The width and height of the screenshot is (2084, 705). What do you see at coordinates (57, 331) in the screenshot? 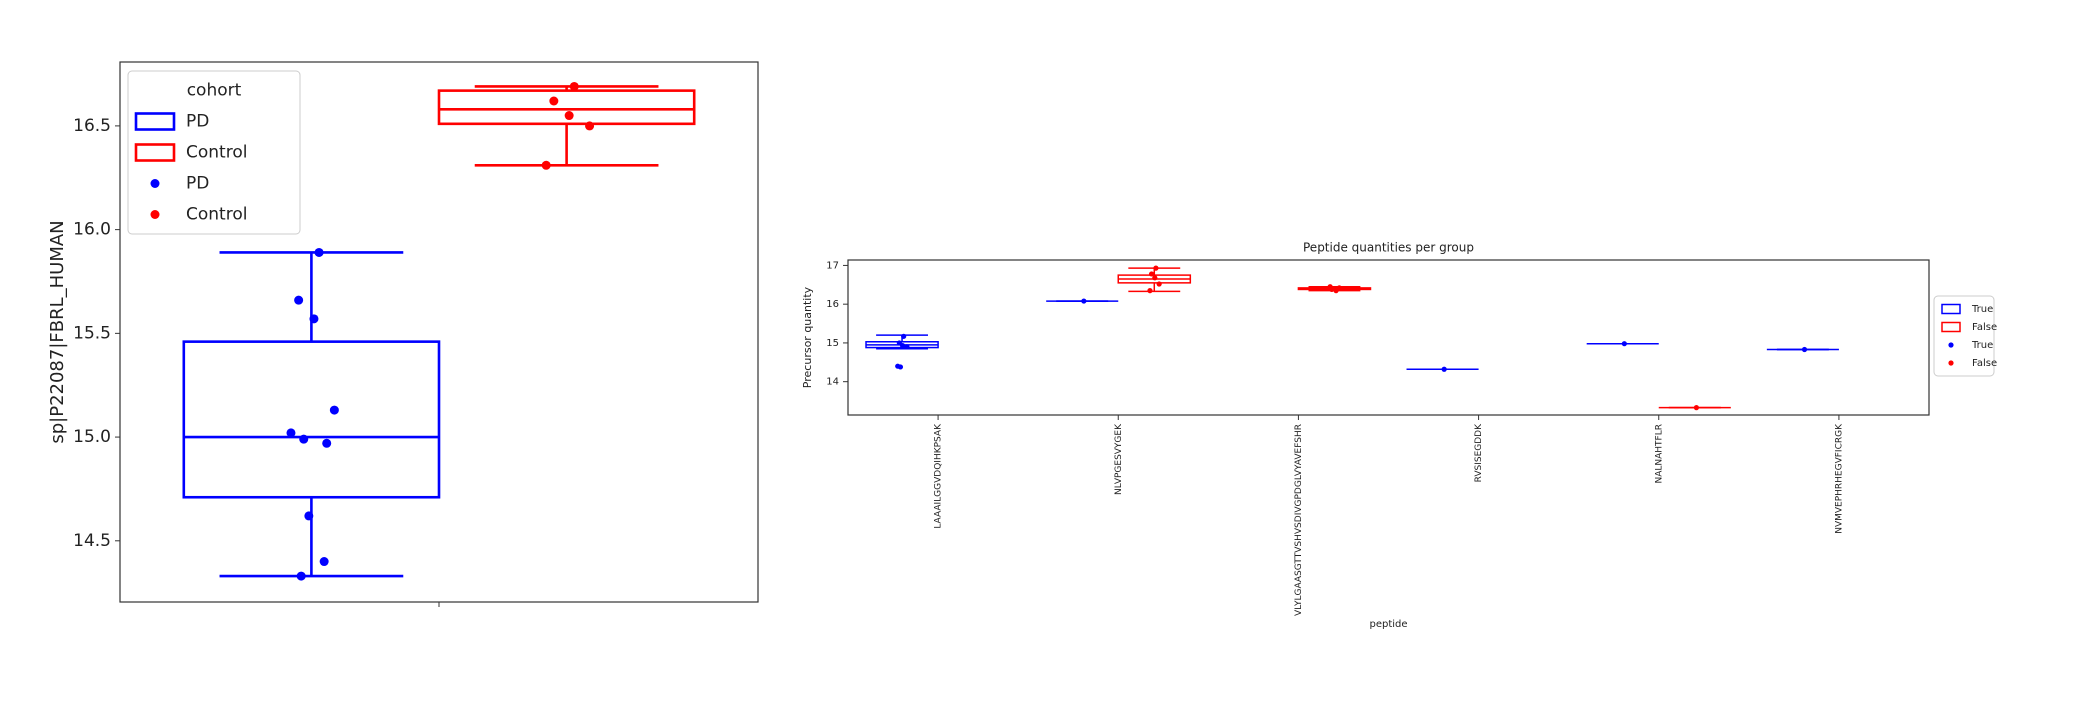
I see `y-axis-label: sp|P22087|FBRL_HUMAN` at bounding box center [57, 331].